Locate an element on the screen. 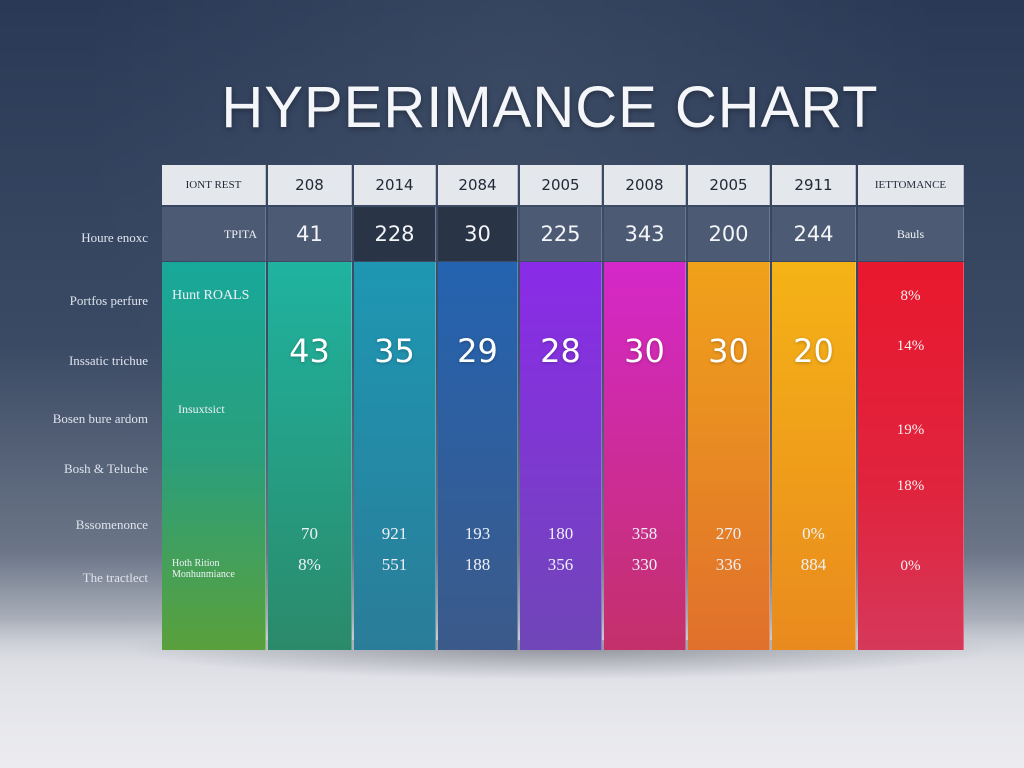 The width and height of the screenshot is (1024, 768). column-row-b-value-3: 188 is located at coordinates (477, 564).